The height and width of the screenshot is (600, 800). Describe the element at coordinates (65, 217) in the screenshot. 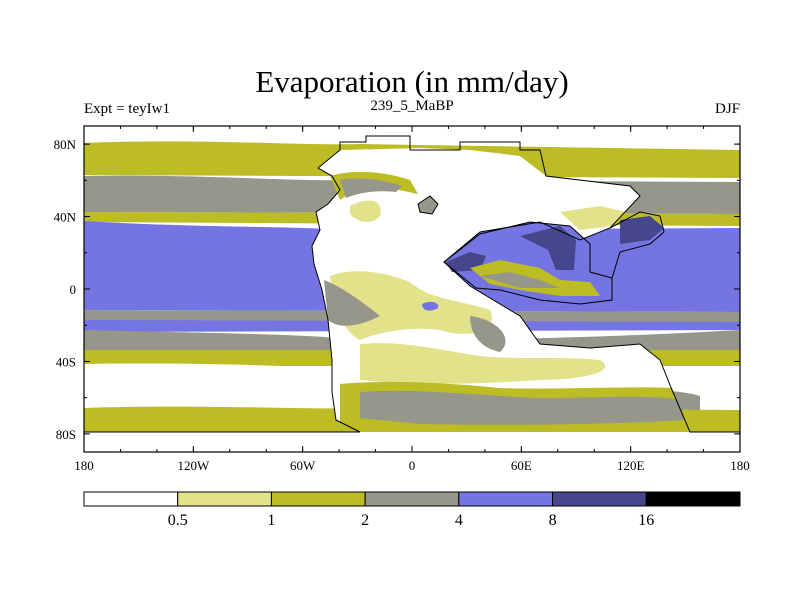

I see `y-tick-label: 40N` at that location.